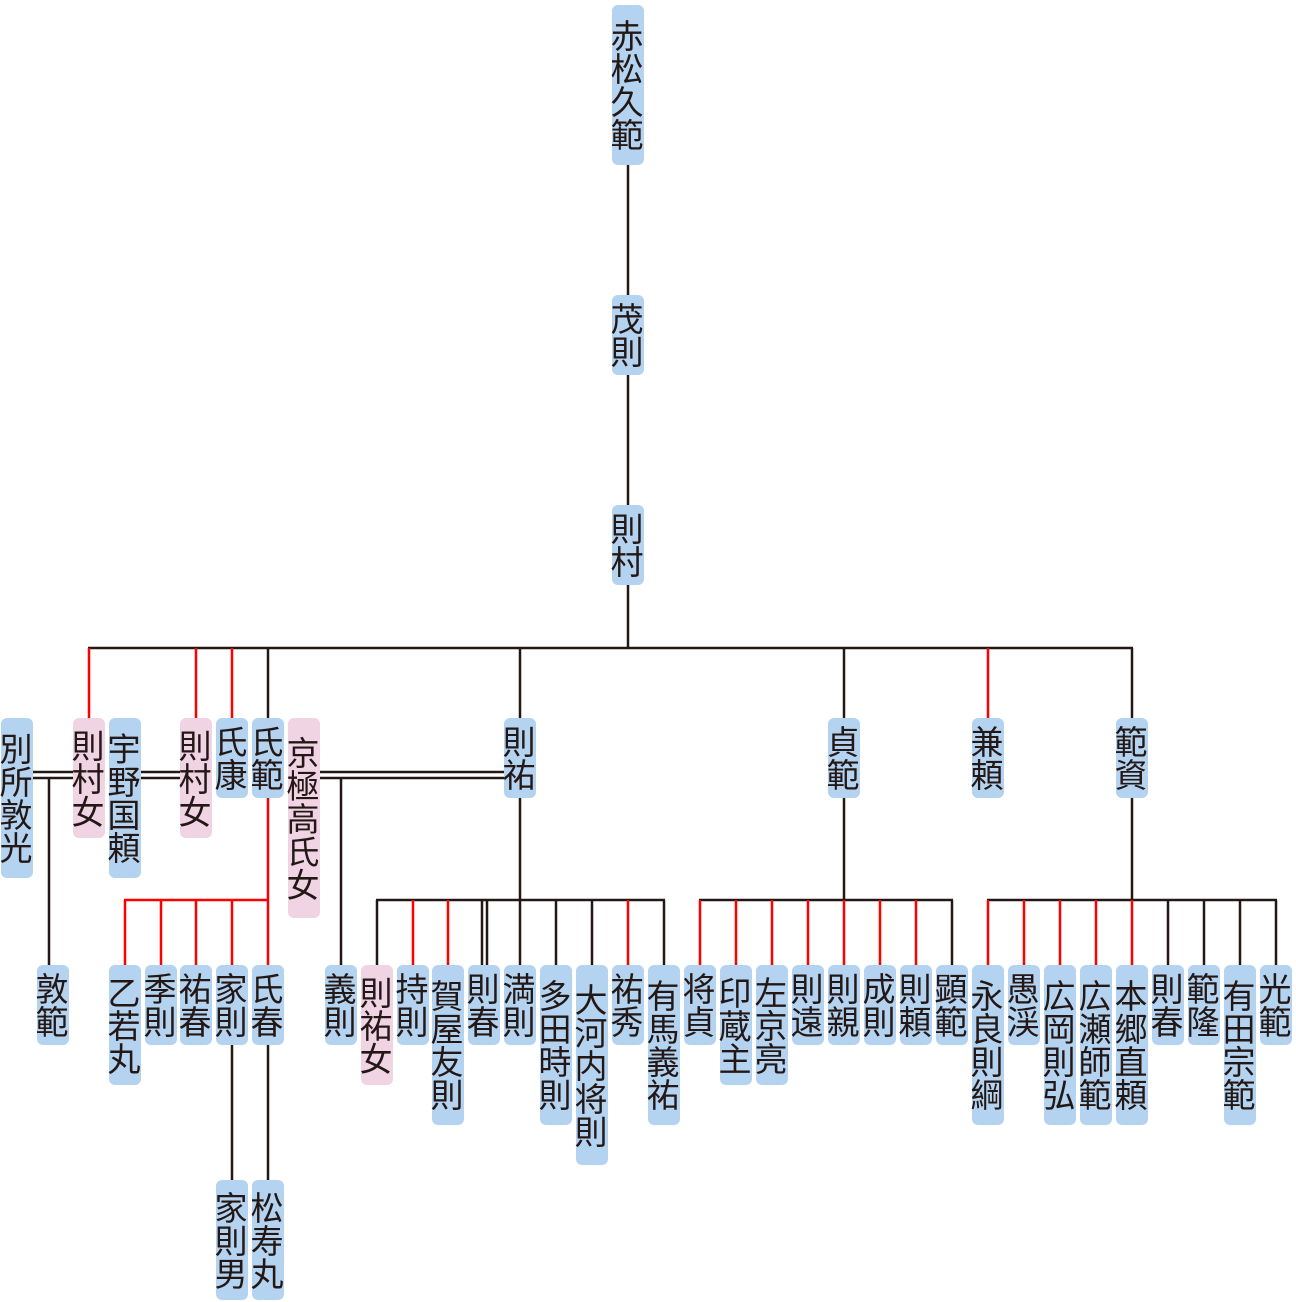 This screenshot has width=1296, height=1302. Describe the element at coordinates (409, 1005) in the screenshot. I see `person-node: 持則` at that location.